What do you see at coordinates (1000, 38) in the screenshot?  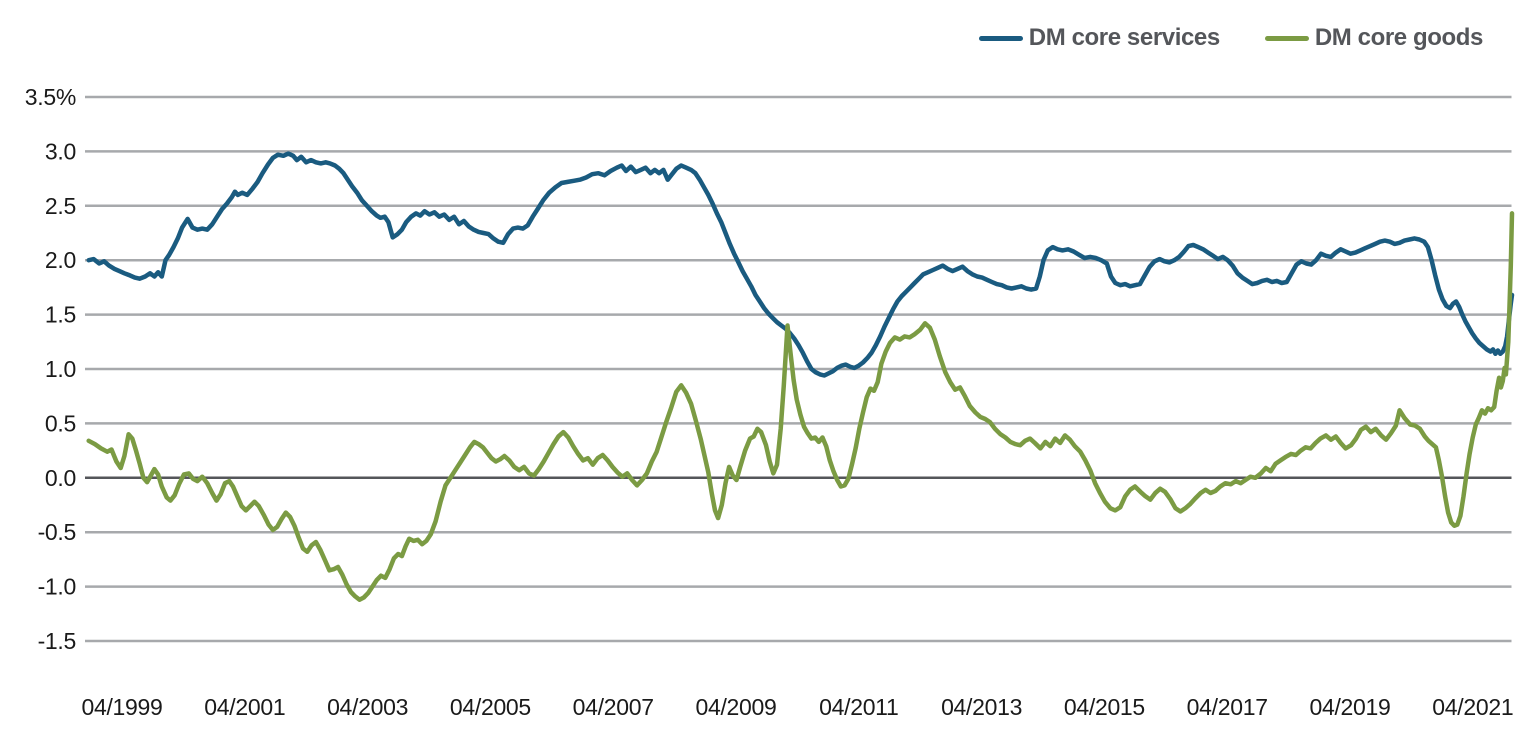 I see `services-line-swatch-icon` at bounding box center [1000, 38].